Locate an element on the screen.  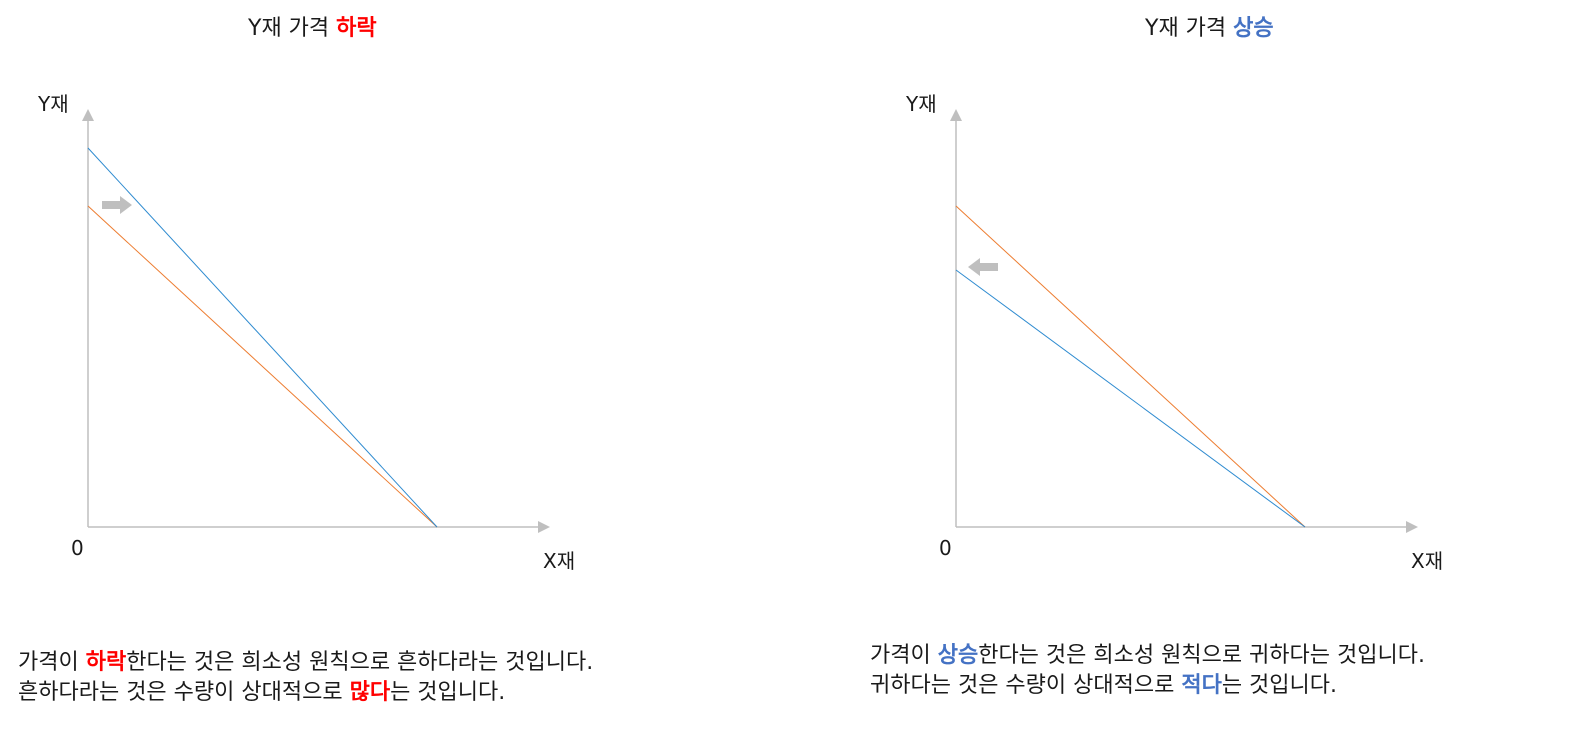
caption-line-2: 귀하다는 것은 수량이 상대적으로 적다는 것입니다. is located at coordinates (1147, 686).